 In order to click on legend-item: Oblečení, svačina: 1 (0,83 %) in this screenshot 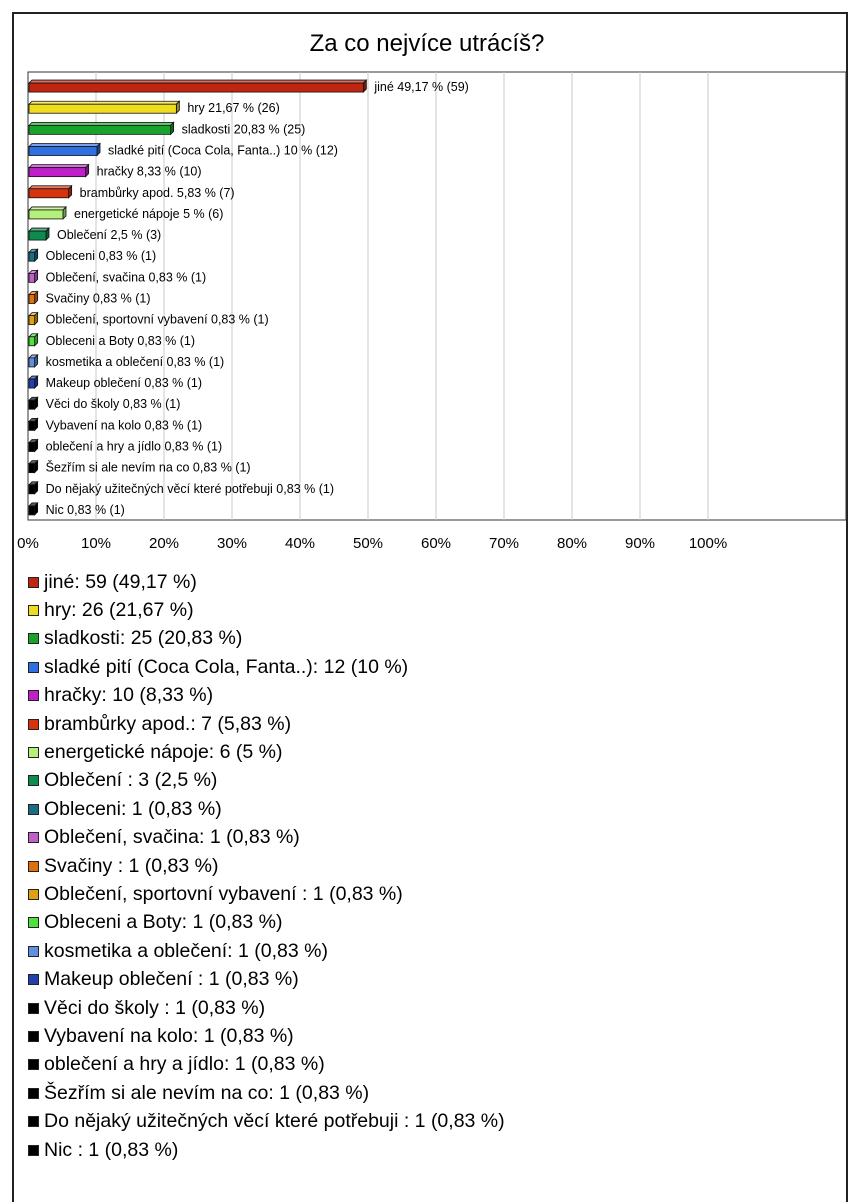, I will do `click(266, 838)`.